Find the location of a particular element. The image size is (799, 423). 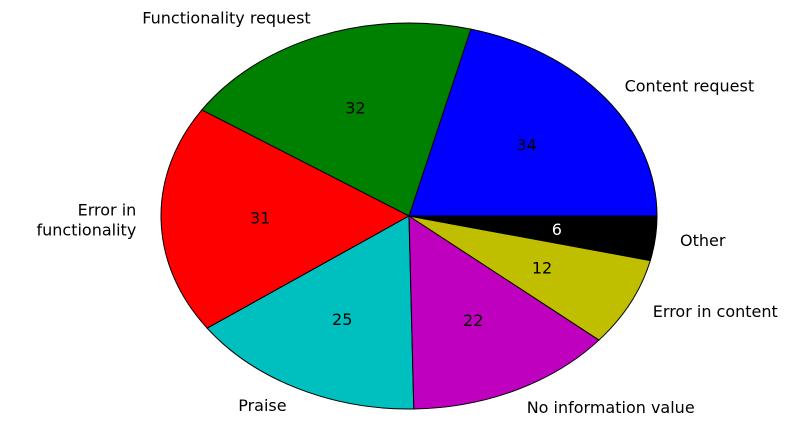

value-label-content-request: 34 is located at coordinates (526, 145).